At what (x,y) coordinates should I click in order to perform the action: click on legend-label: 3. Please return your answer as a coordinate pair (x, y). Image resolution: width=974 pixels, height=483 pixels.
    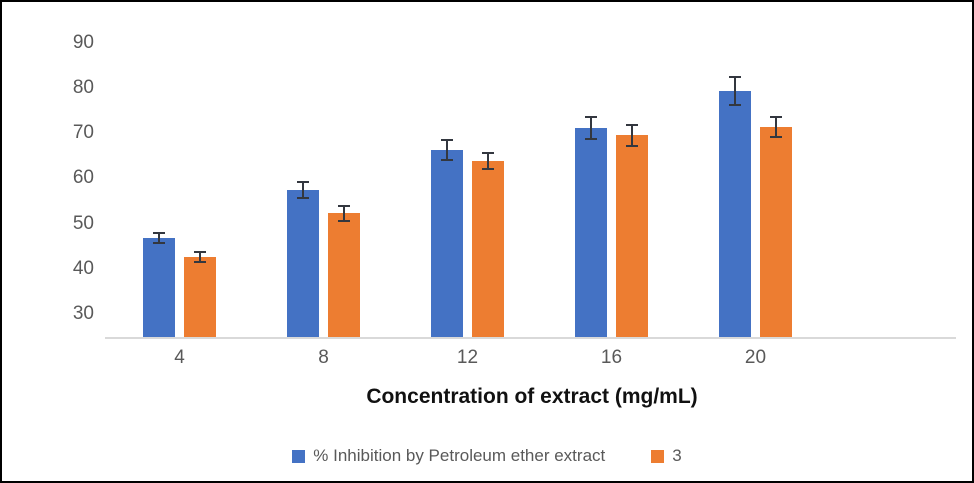
    Looking at the image, I should click on (677, 455).